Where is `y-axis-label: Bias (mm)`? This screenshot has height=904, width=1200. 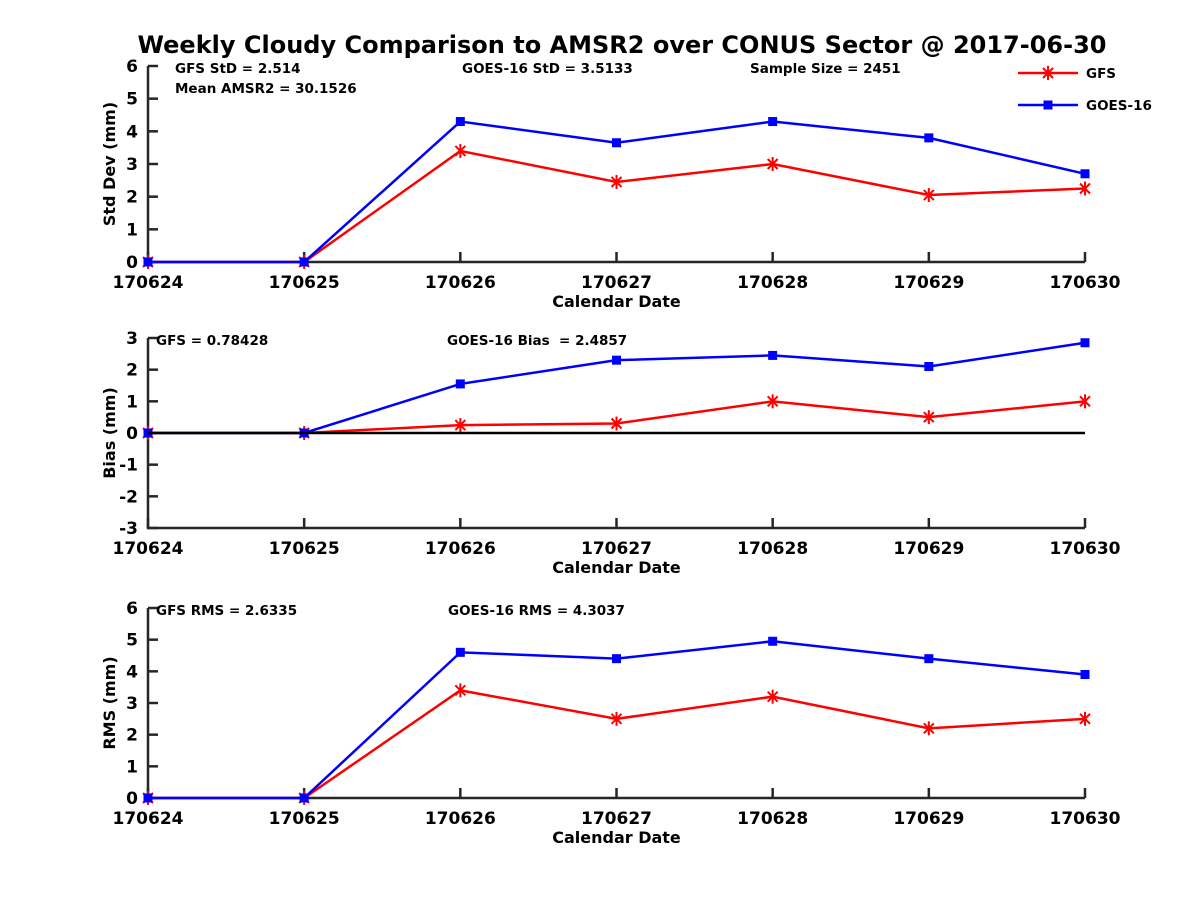
y-axis-label: Bias (mm) is located at coordinates (109, 433).